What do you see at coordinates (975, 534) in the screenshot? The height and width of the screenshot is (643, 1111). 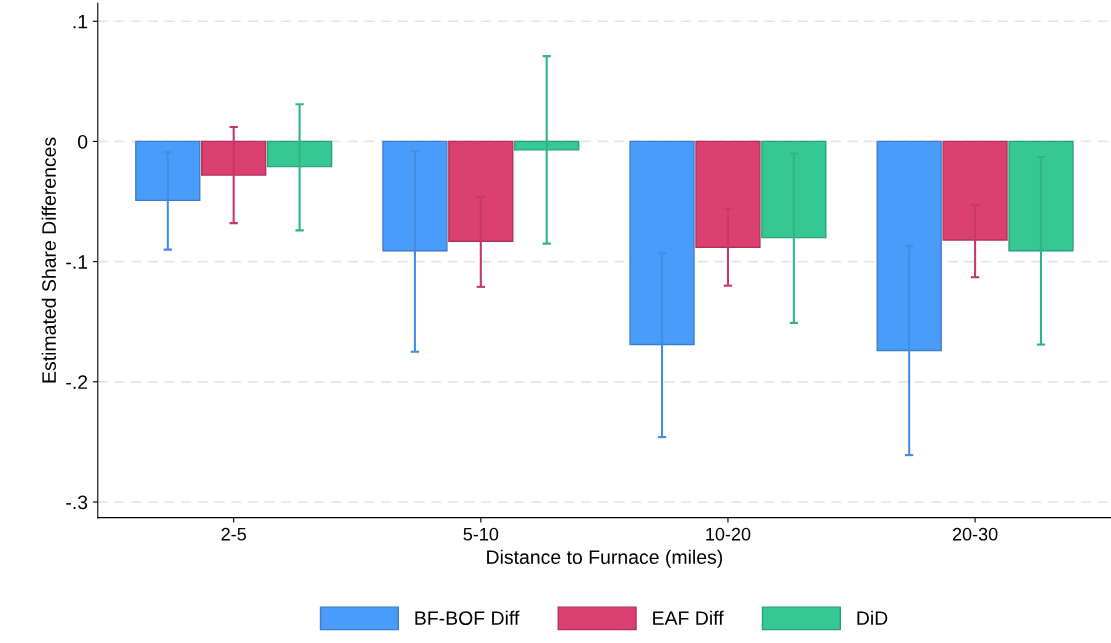 I see `x-tick-label: 20-30` at bounding box center [975, 534].